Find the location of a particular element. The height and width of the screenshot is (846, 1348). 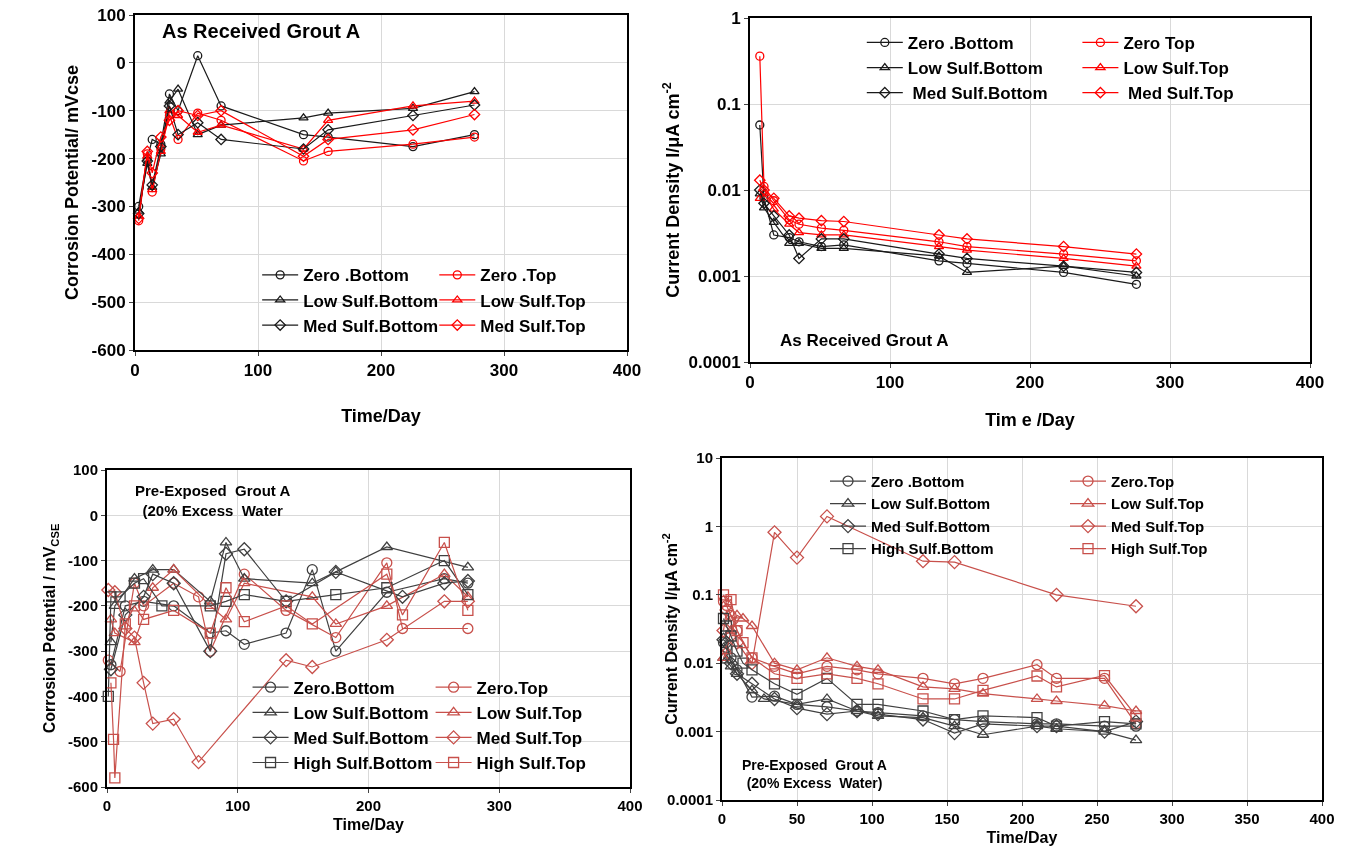

x-tick-label: 150 is located at coordinates (947, 818).